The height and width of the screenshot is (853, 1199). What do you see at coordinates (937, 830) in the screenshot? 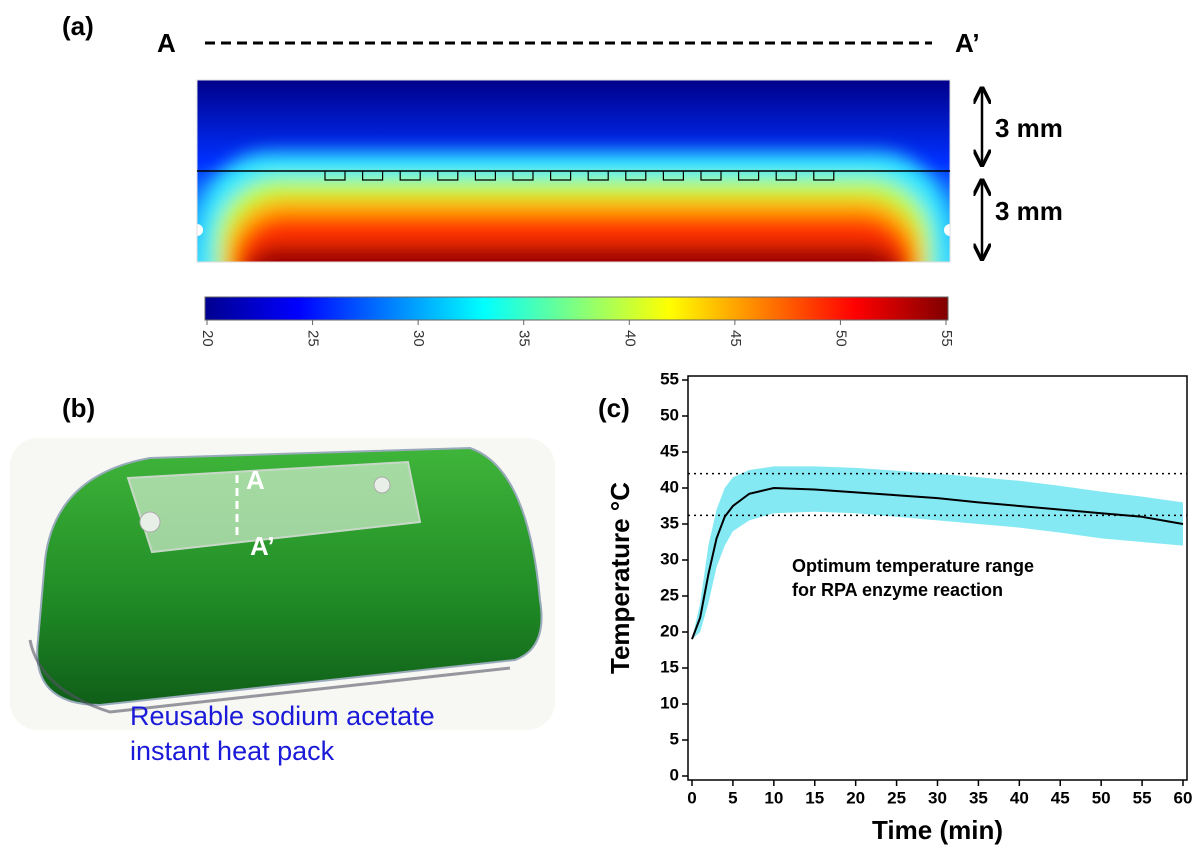
I see `x-axis-label: Time (min)` at bounding box center [937, 830].